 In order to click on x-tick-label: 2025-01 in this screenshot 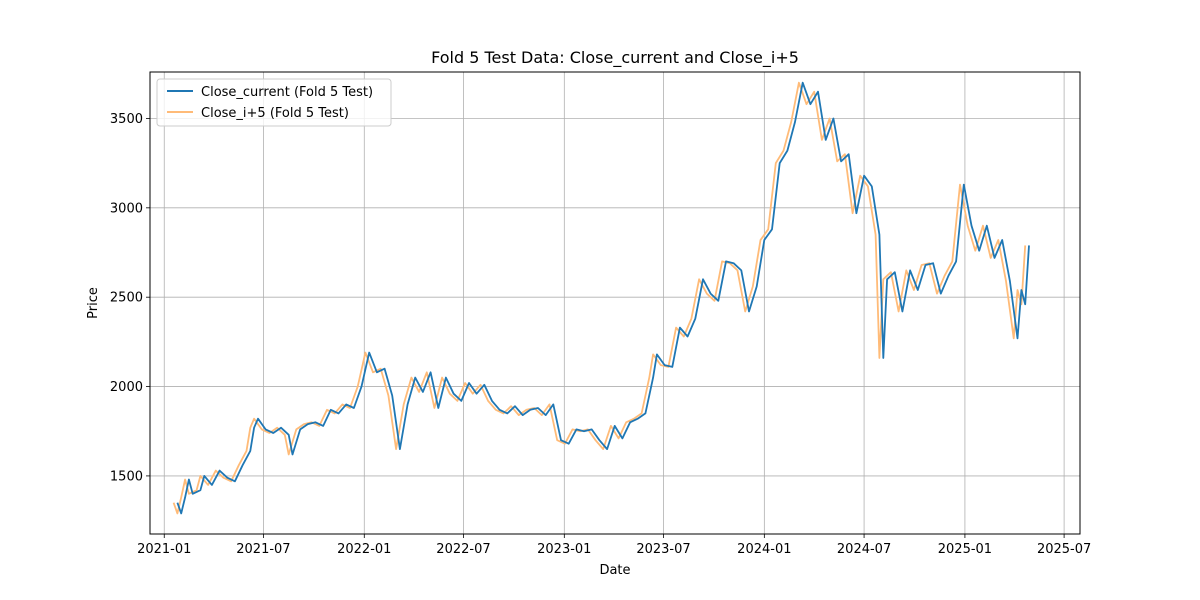, I will do `click(965, 549)`.